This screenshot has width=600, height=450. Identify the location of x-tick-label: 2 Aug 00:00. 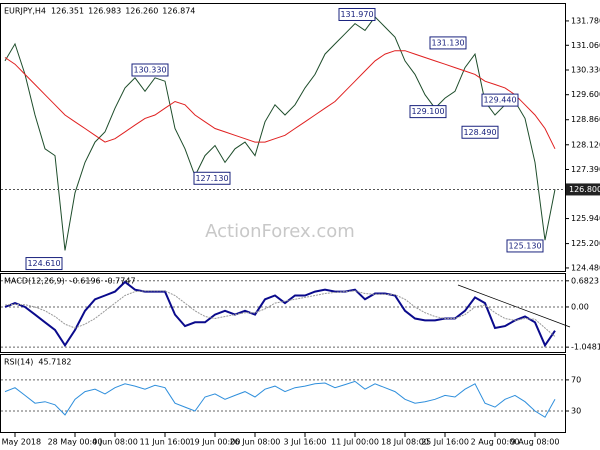
(495, 442).